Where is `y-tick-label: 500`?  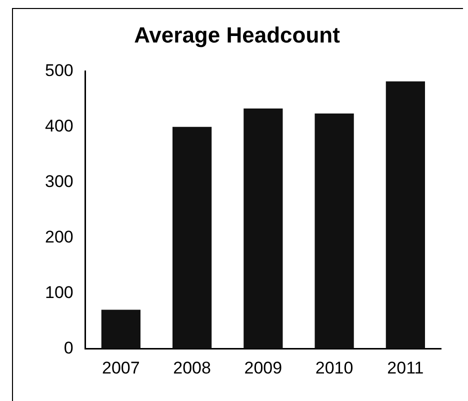
y-tick-label: 500 is located at coordinates (59, 70).